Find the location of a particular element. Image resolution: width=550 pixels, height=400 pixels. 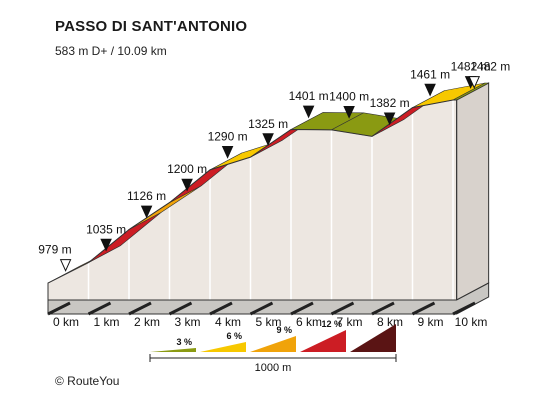

km-tick-label: 8 km is located at coordinates (390, 322).